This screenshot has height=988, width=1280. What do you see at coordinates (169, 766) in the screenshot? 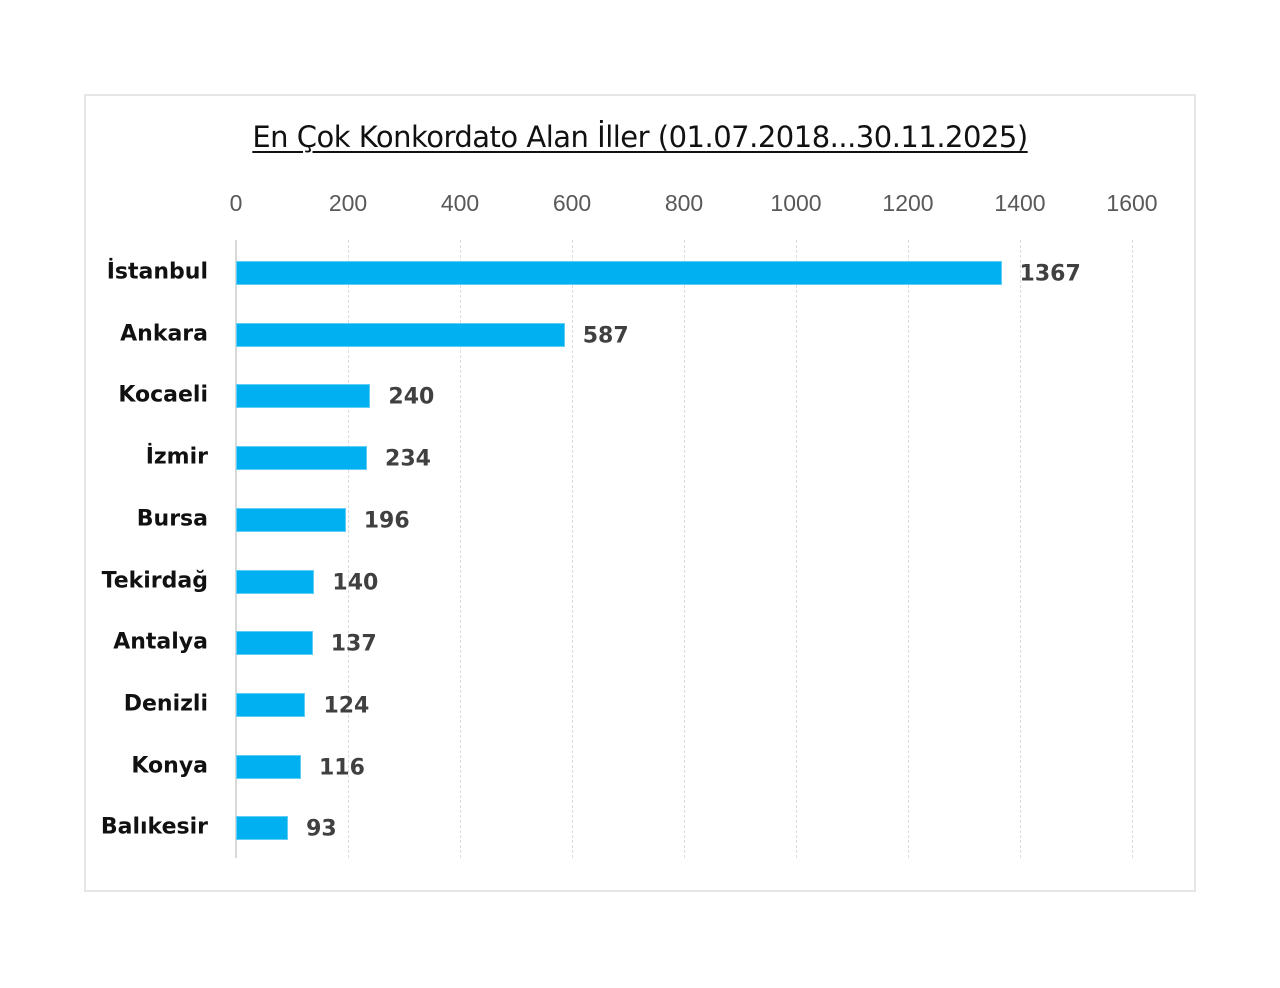
I see `category-label: Konya` at bounding box center [169, 766].